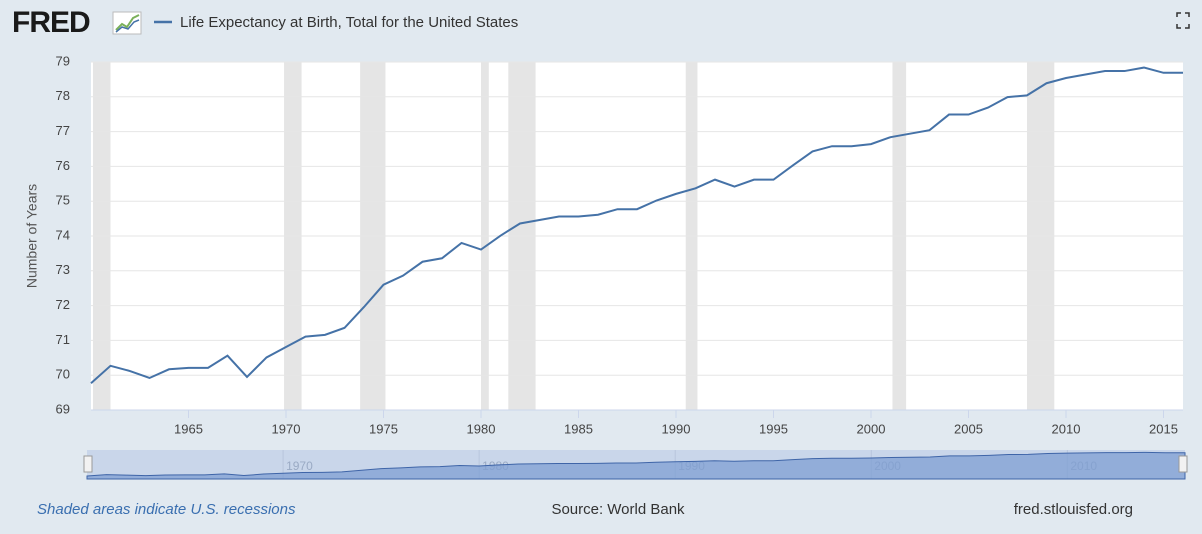 This screenshot has height=534, width=1202. What do you see at coordinates (127, 23) in the screenshot?
I see `logo-icon` at bounding box center [127, 23].